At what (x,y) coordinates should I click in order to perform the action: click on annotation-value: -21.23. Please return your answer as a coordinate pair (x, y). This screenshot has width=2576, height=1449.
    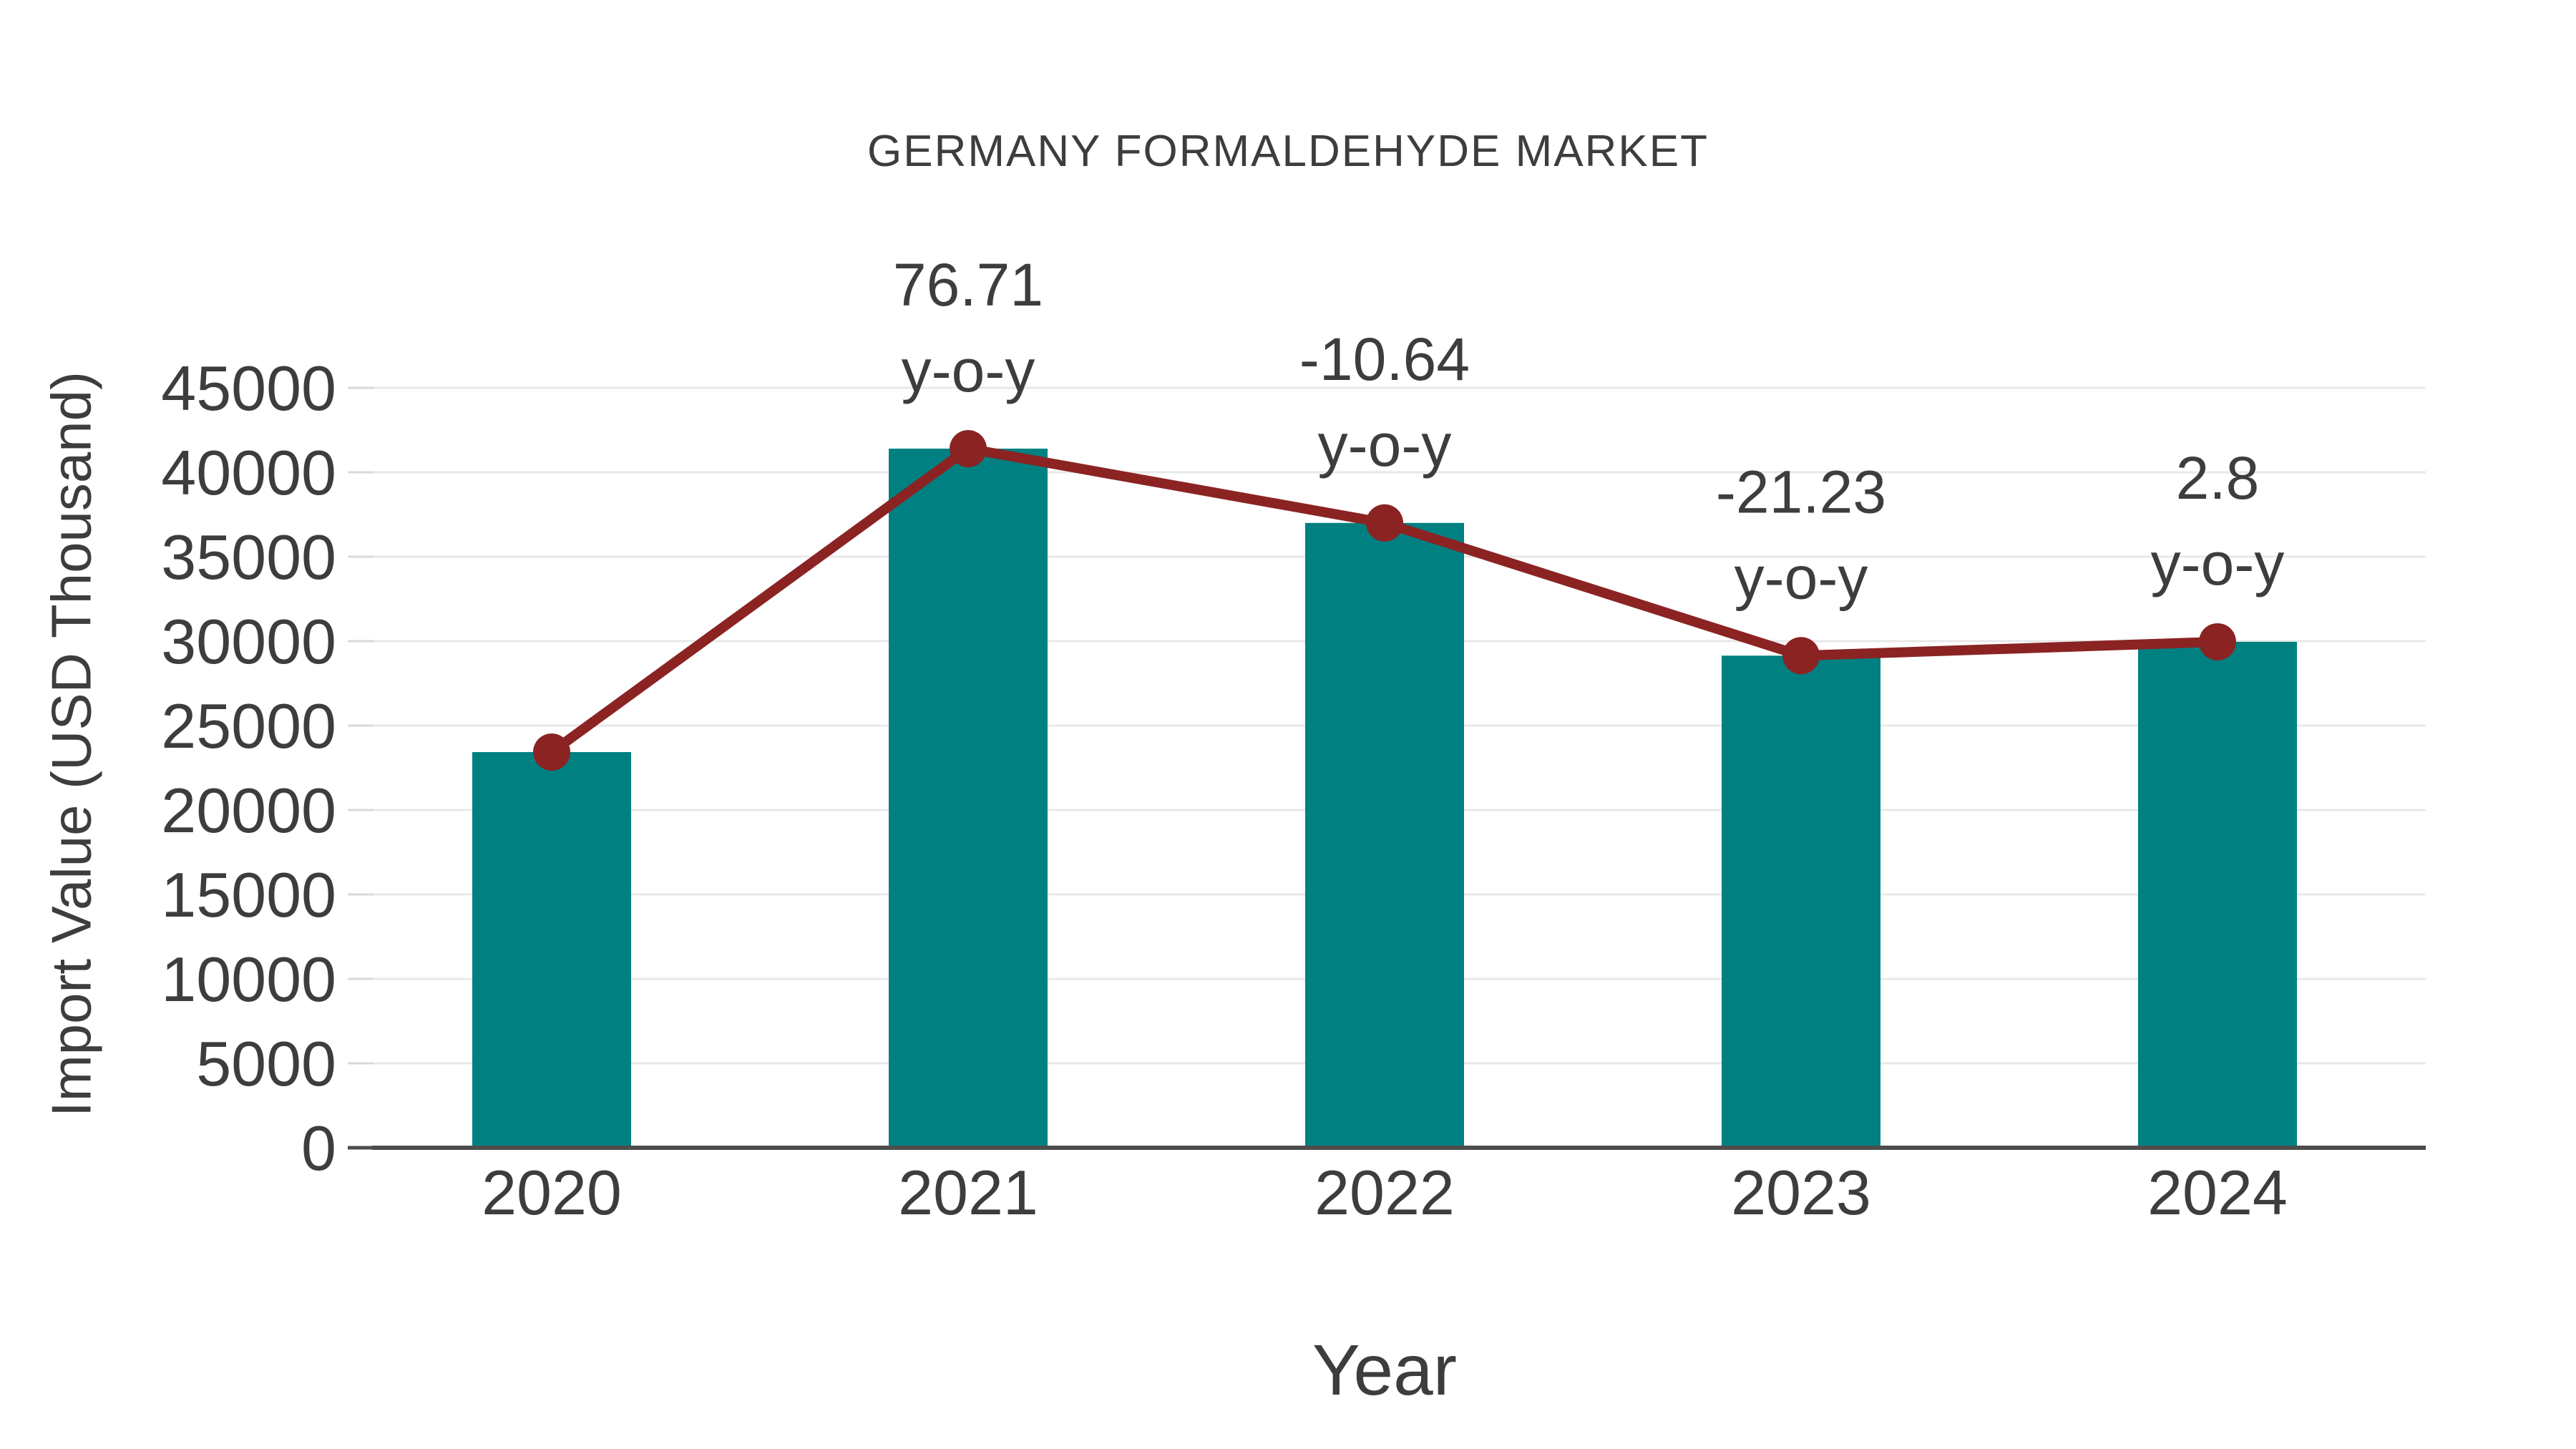
    Looking at the image, I should click on (1801, 491).